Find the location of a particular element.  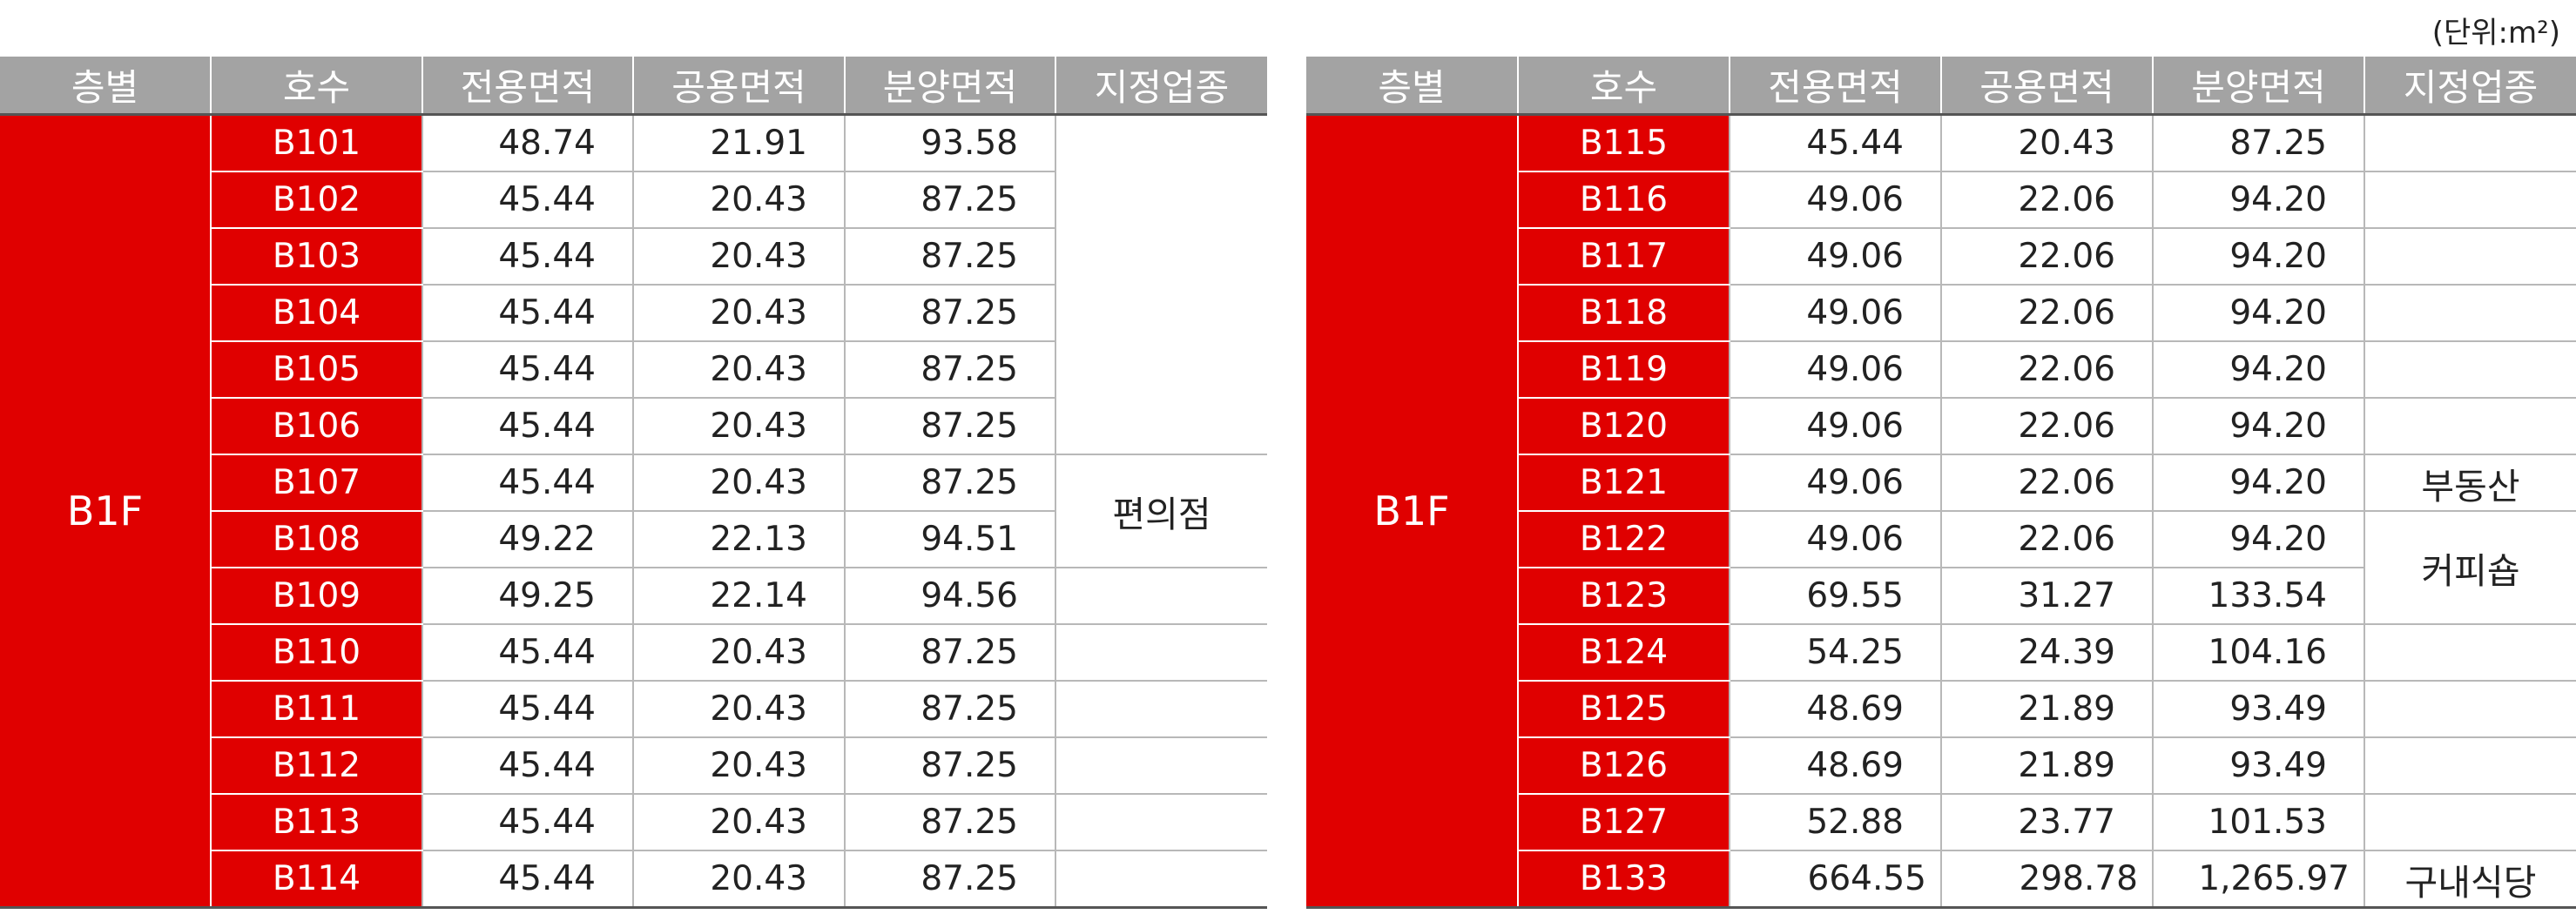

common-area-cell-value: 21.89 is located at coordinates (2066, 765).